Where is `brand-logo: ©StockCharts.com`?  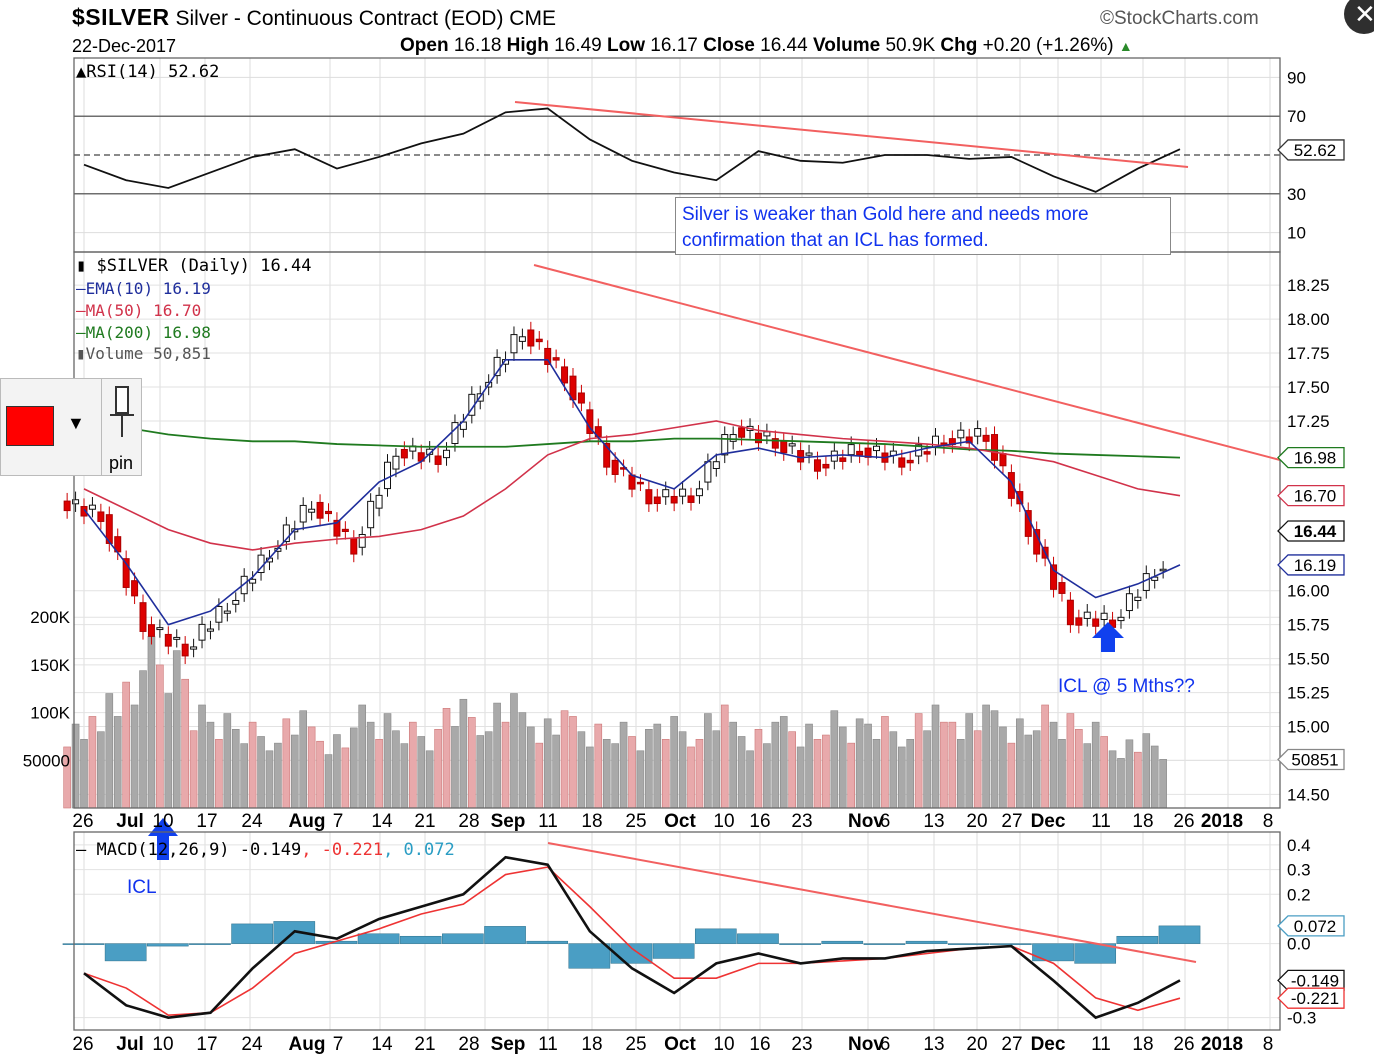
brand-logo: ©StockCharts.com is located at coordinates (1179, 18).